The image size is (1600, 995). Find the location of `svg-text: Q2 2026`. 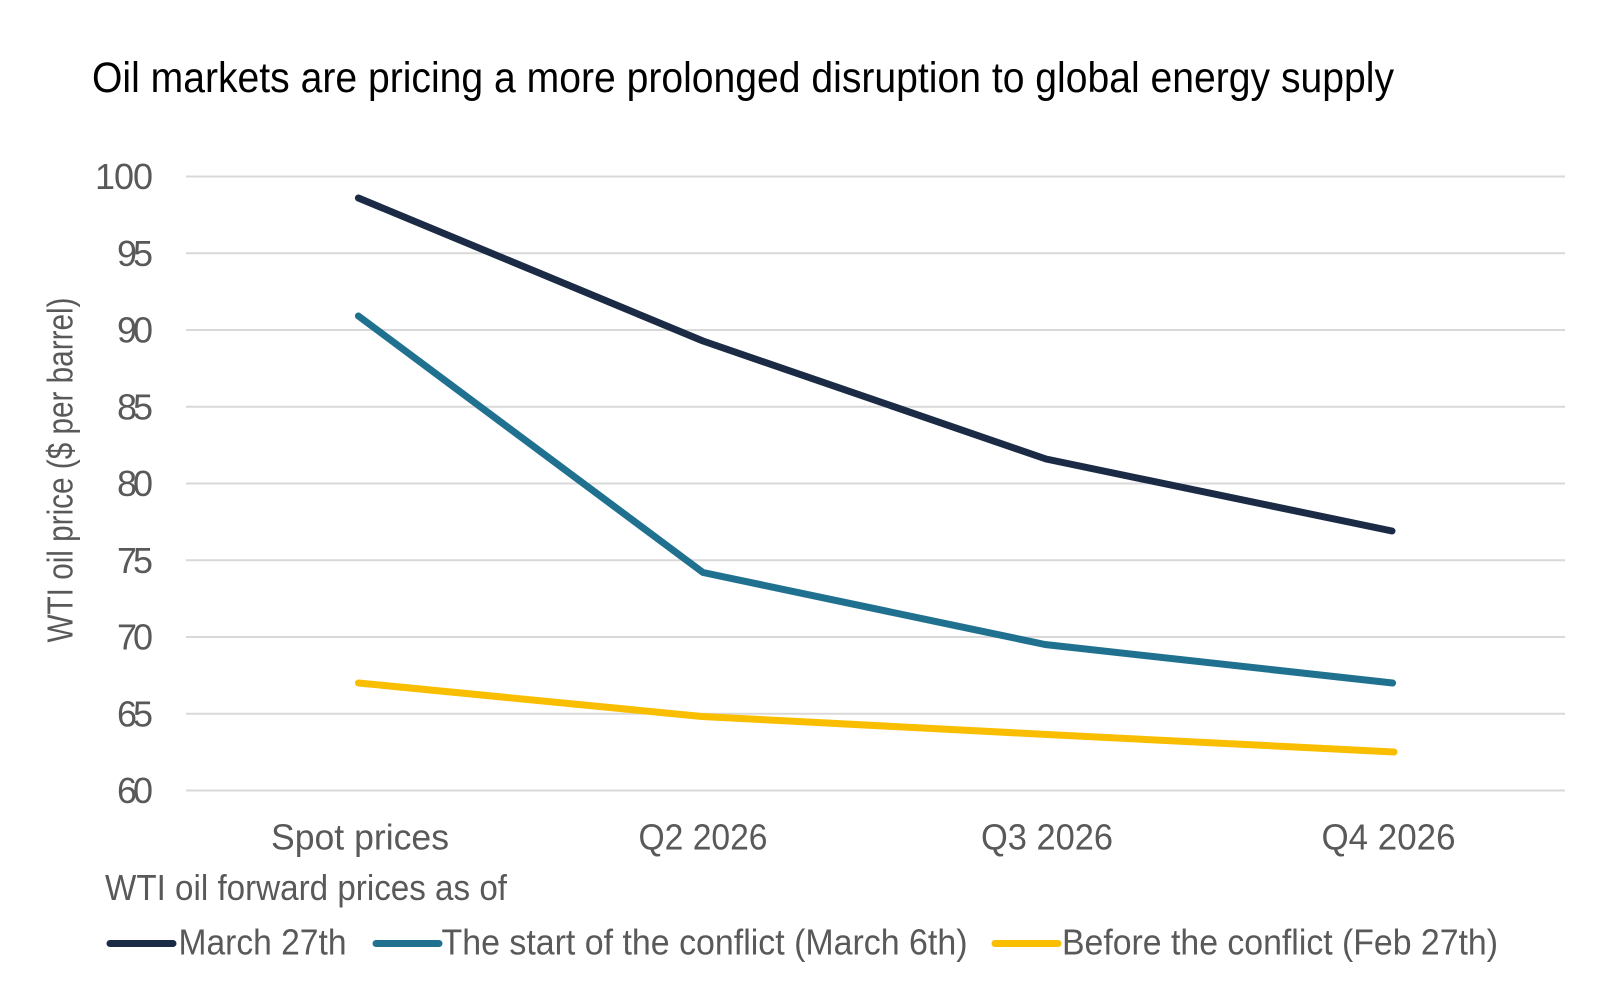

svg-text: Q2 2026 is located at coordinates (703, 837).